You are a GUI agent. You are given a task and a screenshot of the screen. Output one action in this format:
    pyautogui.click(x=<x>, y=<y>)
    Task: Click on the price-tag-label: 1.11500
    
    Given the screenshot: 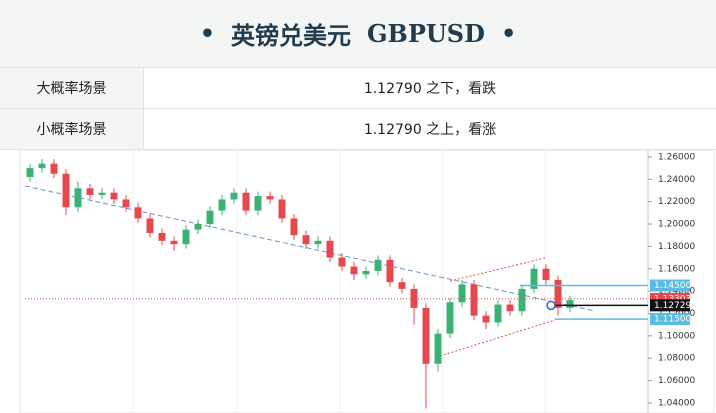 What is the action you would take?
    pyautogui.click(x=672, y=320)
    